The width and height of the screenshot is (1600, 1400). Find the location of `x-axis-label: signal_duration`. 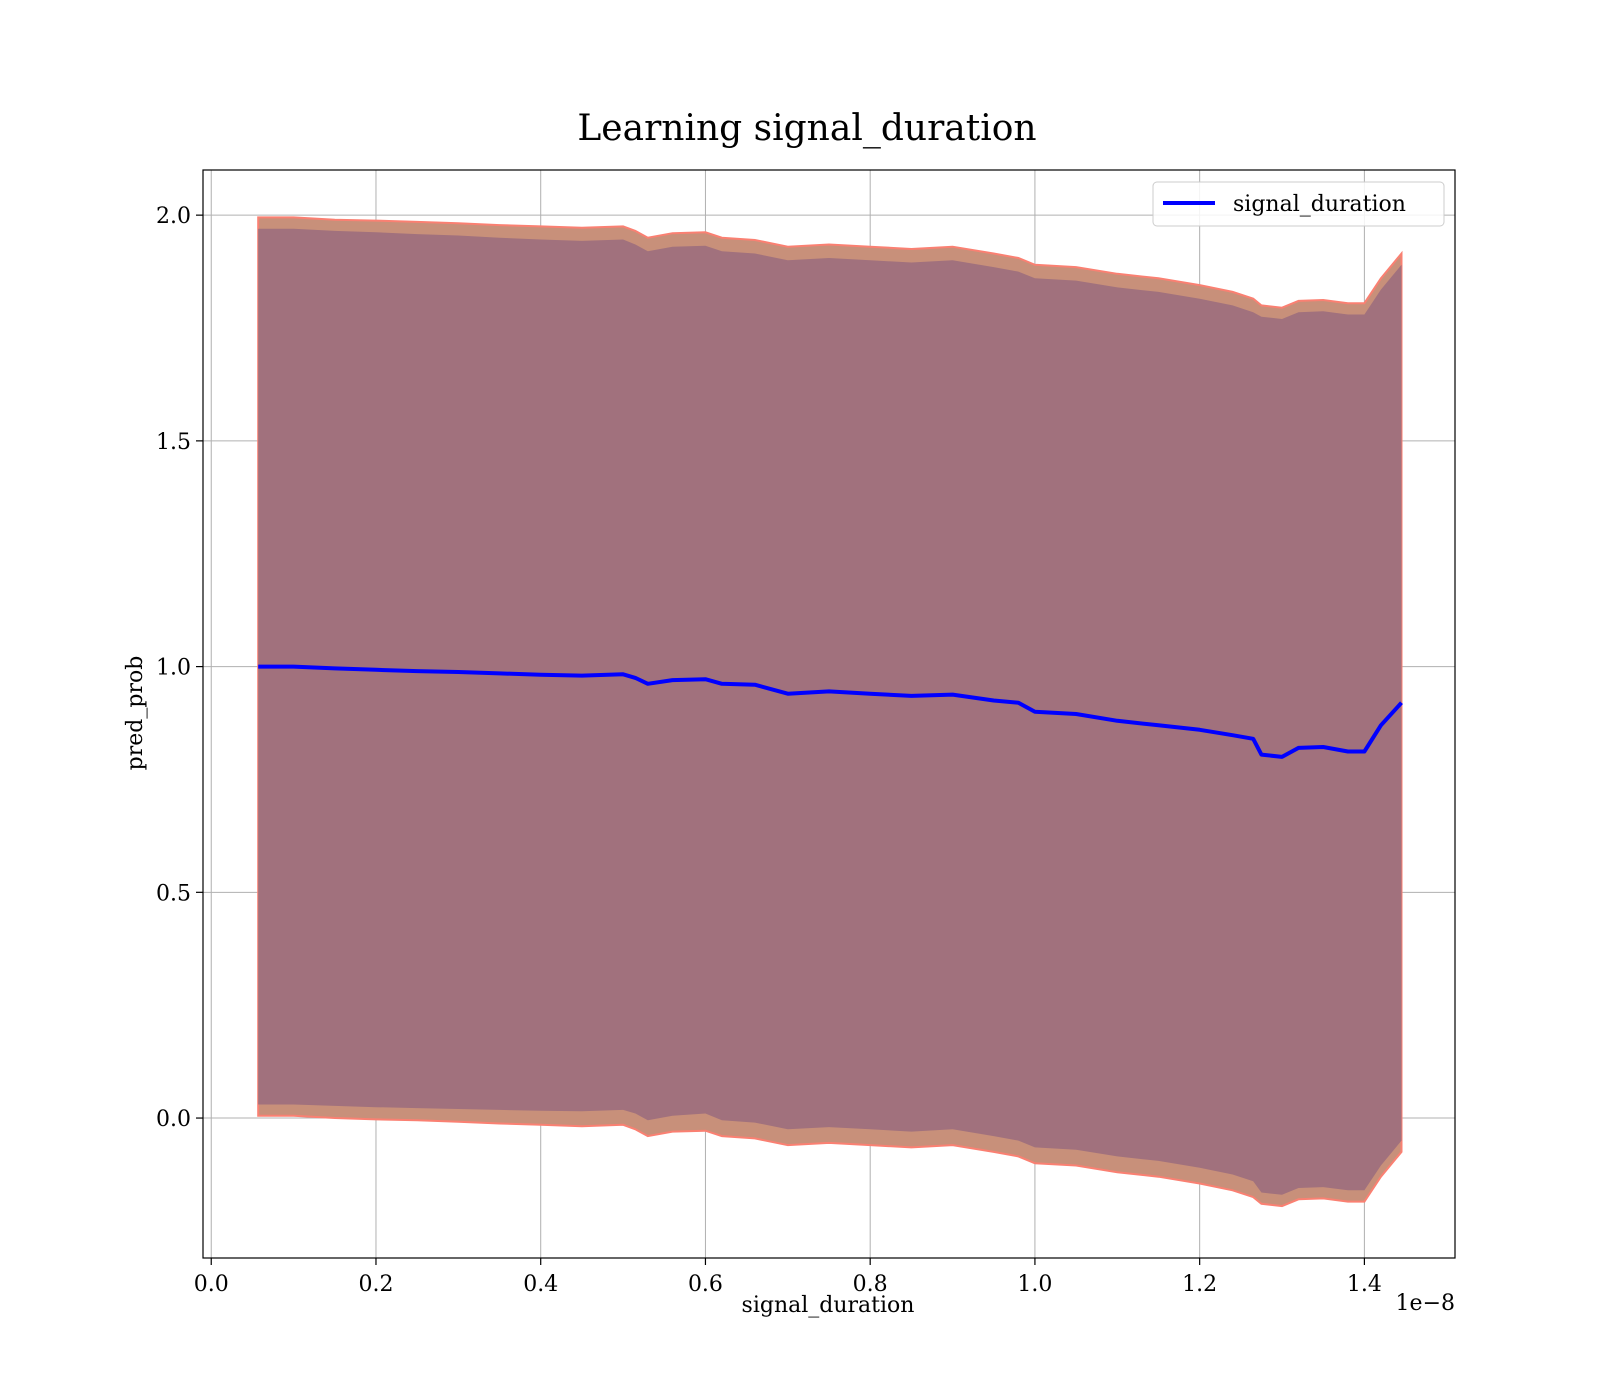

x-axis-label: signal_duration is located at coordinates (828, 1305).